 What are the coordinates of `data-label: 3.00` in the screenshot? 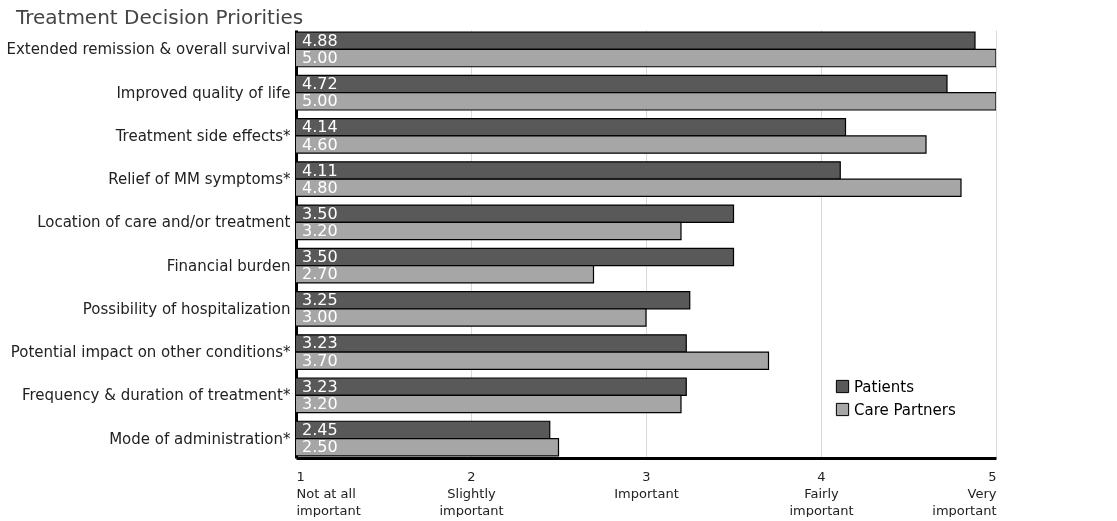 It's located at (320, 317).